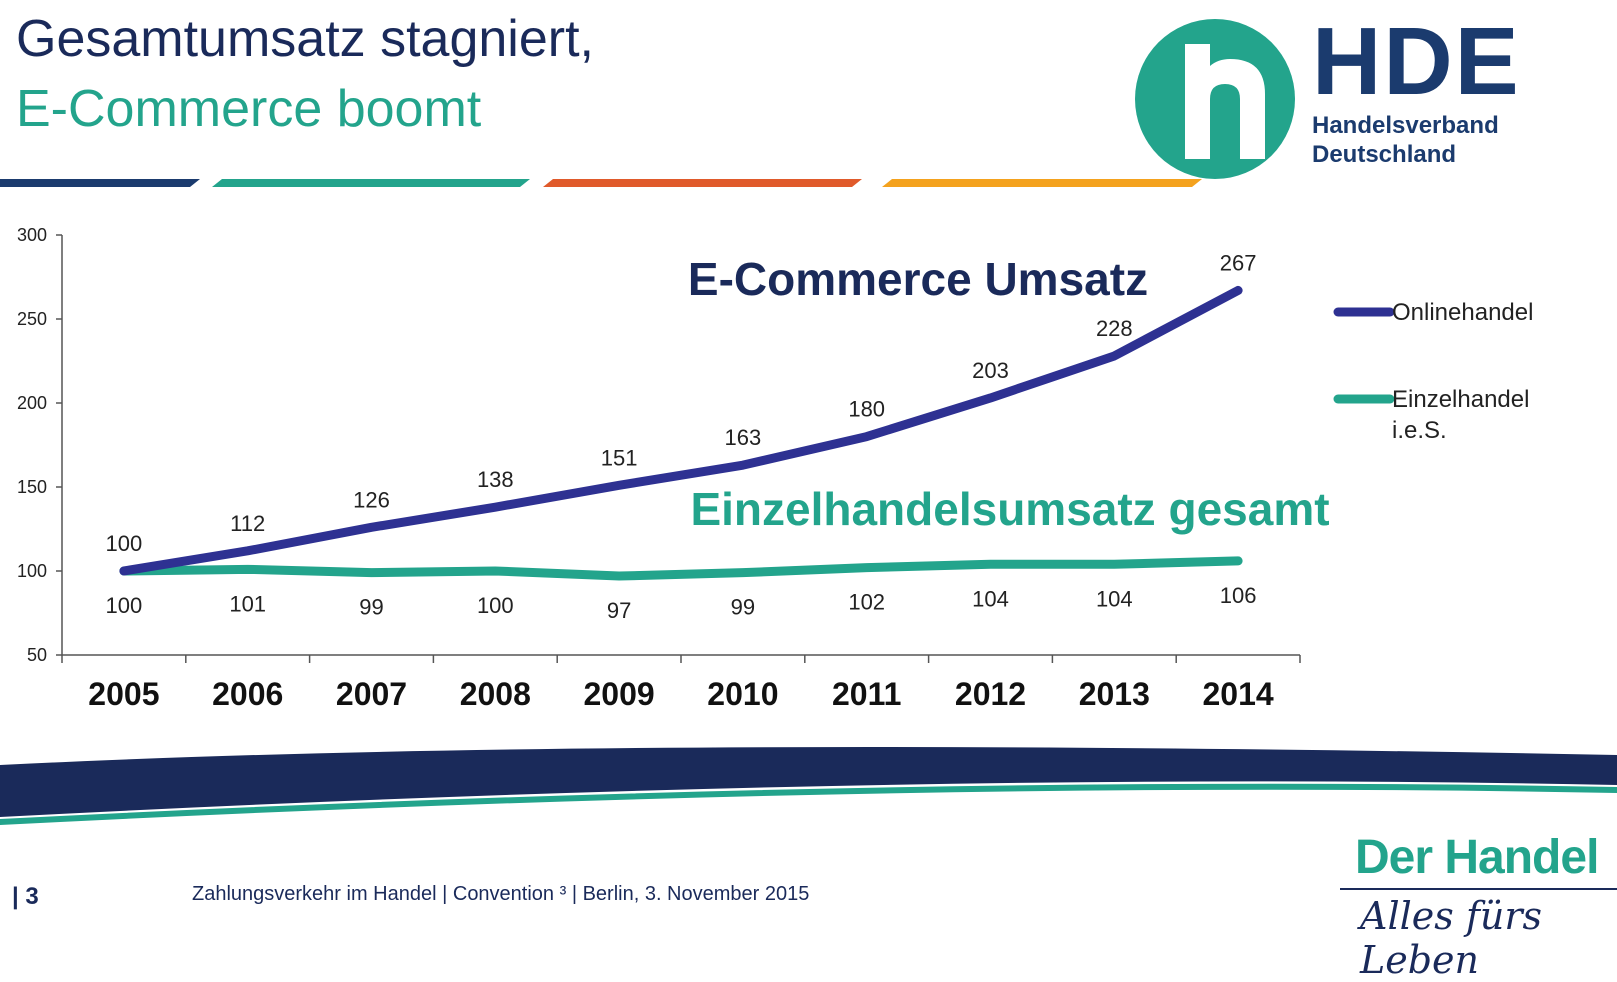  What do you see at coordinates (1114, 328) in the screenshot?
I see `data-label-onlinehandel: 228` at bounding box center [1114, 328].